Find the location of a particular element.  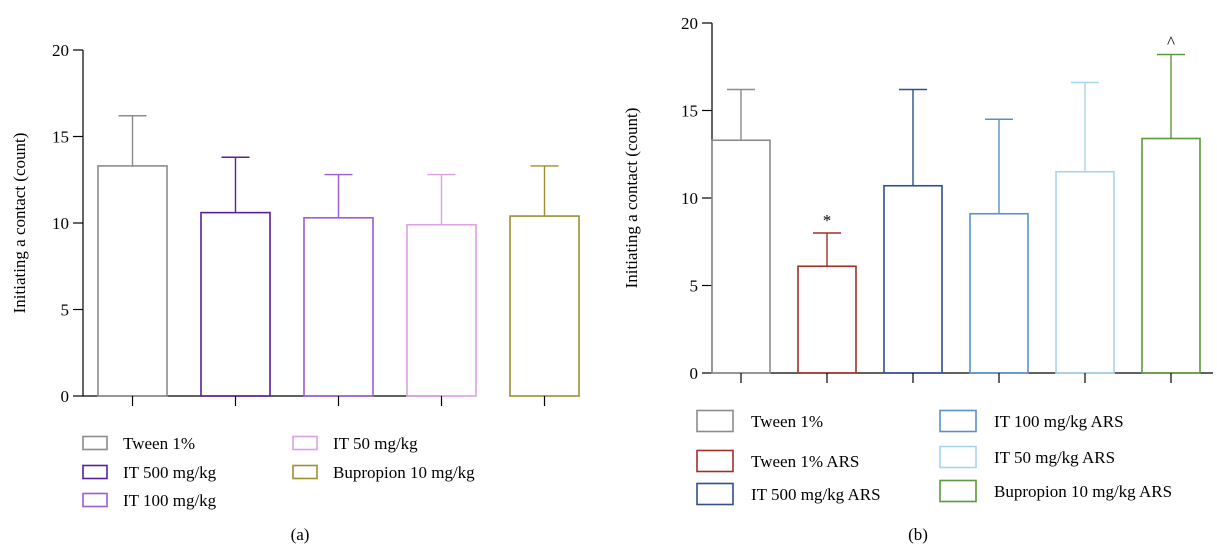

legend-label: IT 500 mg/kg ARS is located at coordinates (816, 494).